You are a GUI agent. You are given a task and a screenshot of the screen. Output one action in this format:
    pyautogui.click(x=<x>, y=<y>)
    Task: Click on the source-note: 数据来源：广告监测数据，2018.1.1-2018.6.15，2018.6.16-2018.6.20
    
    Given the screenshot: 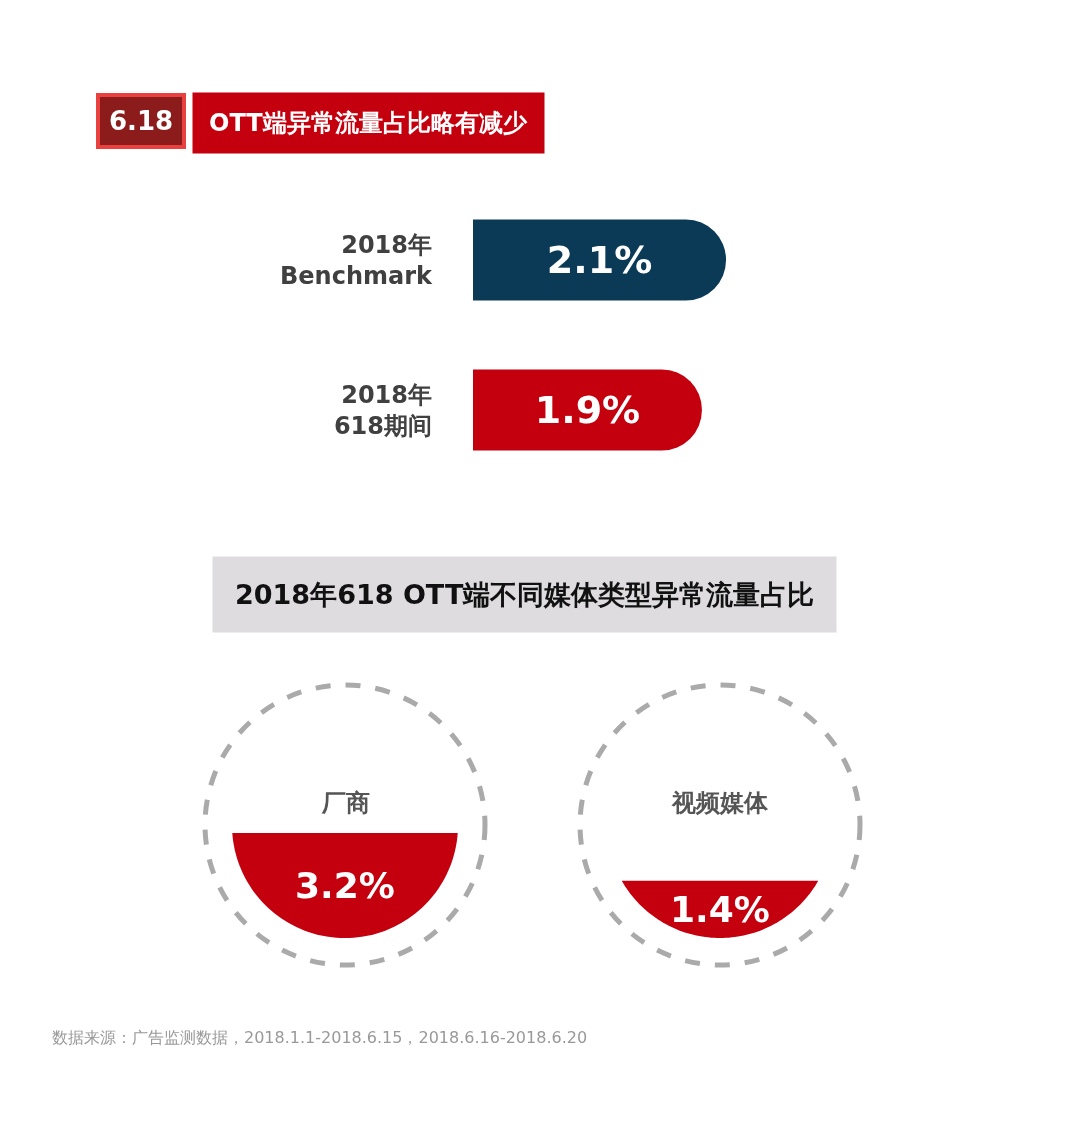 What is the action you would take?
    pyautogui.click(x=320, y=1037)
    